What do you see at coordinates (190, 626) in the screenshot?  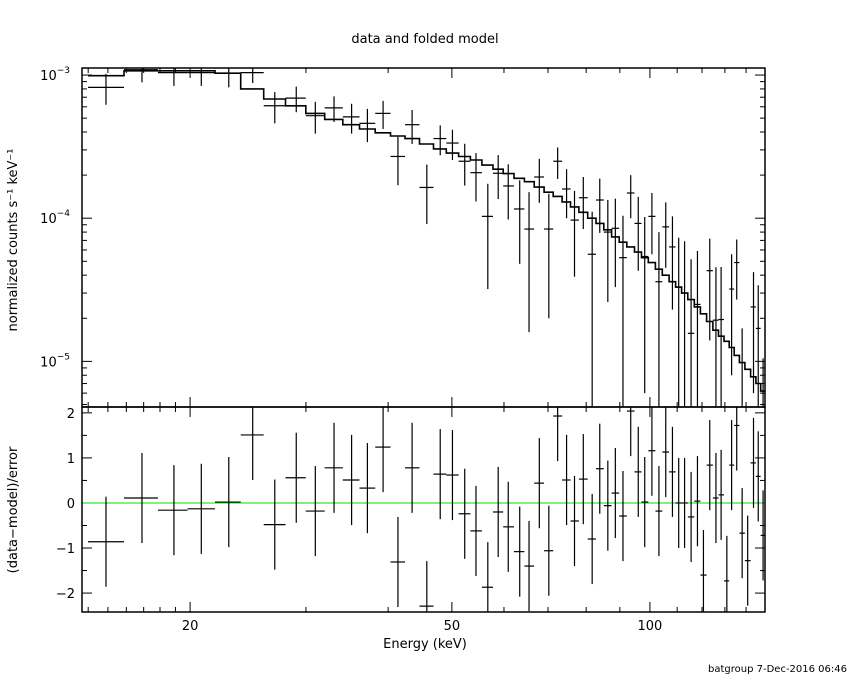 I see `x-tick-label: 20` at bounding box center [190, 626].